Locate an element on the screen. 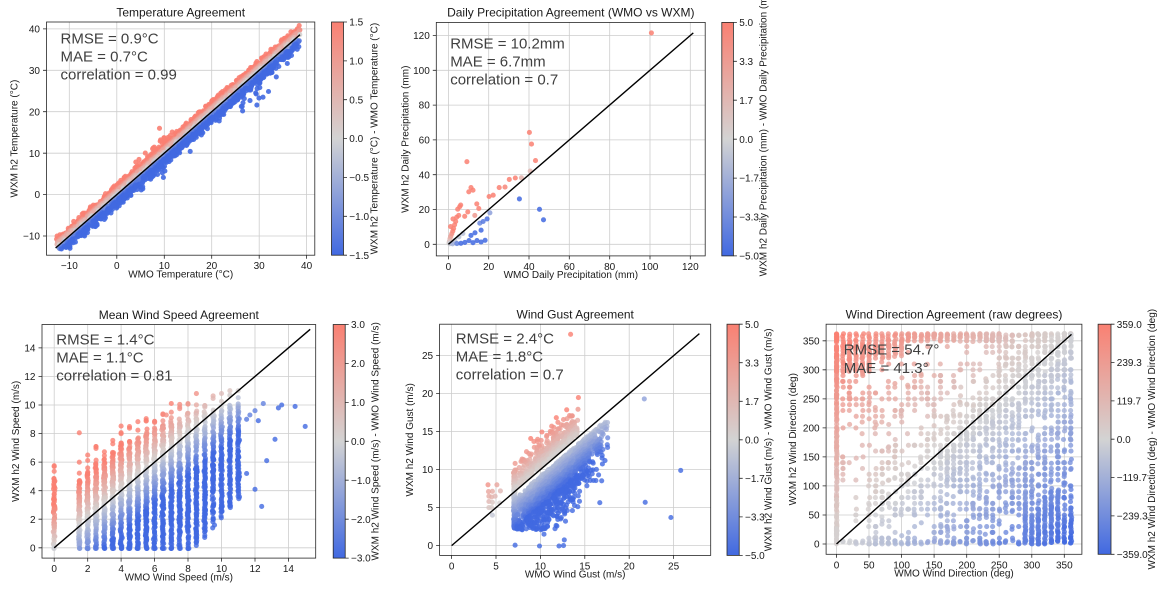 The width and height of the screenshot is (1166, 589). svg-text: WXM h2 Temperature (°C) is located at coordinates (15, 139).